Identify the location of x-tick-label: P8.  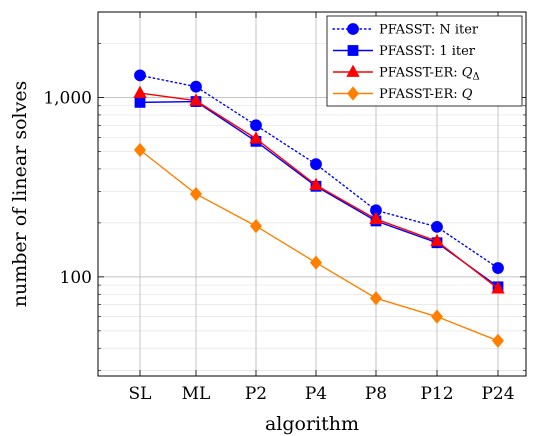
(376, 394).